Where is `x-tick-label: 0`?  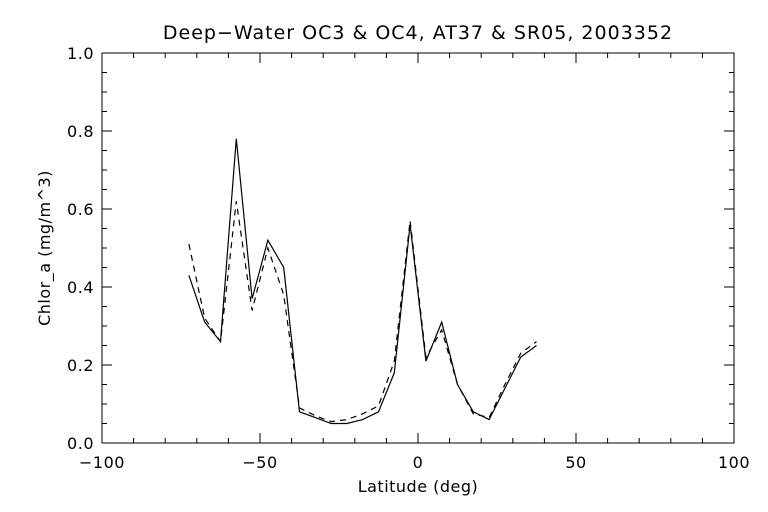
x-tick-label: 0 is located at coordinates (418, 462).